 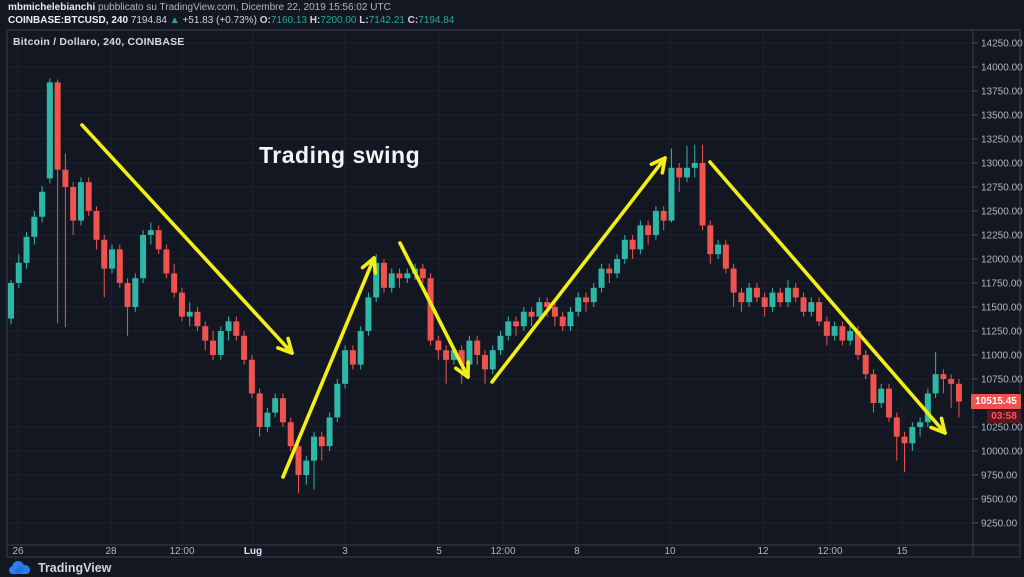 What do you see at coordinates (1002, 139) in the screenshot?
I see `price-axis-label: 13250.00` at bounding box center [1002, 139].